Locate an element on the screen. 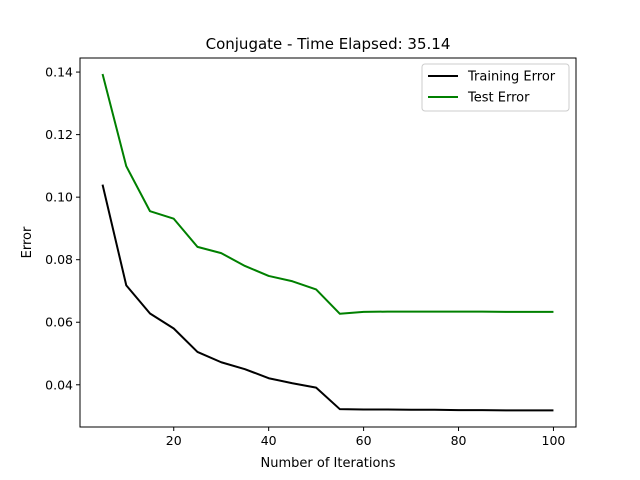  x-tick-label: 20 is located at coordinates (174, 440).